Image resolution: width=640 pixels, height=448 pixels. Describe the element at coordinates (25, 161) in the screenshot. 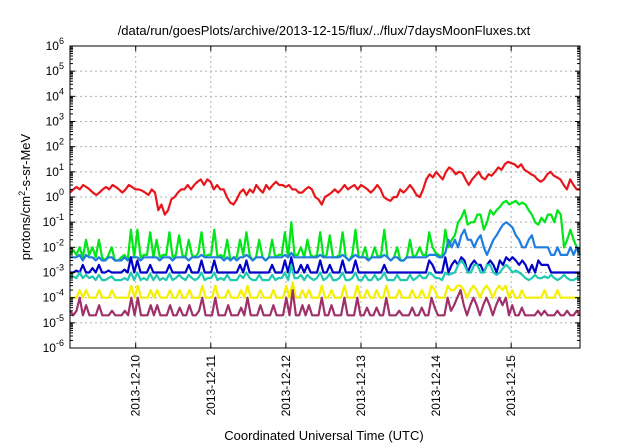

I see `y-axis-label-suffix: -s-sr-MeV` at that location.